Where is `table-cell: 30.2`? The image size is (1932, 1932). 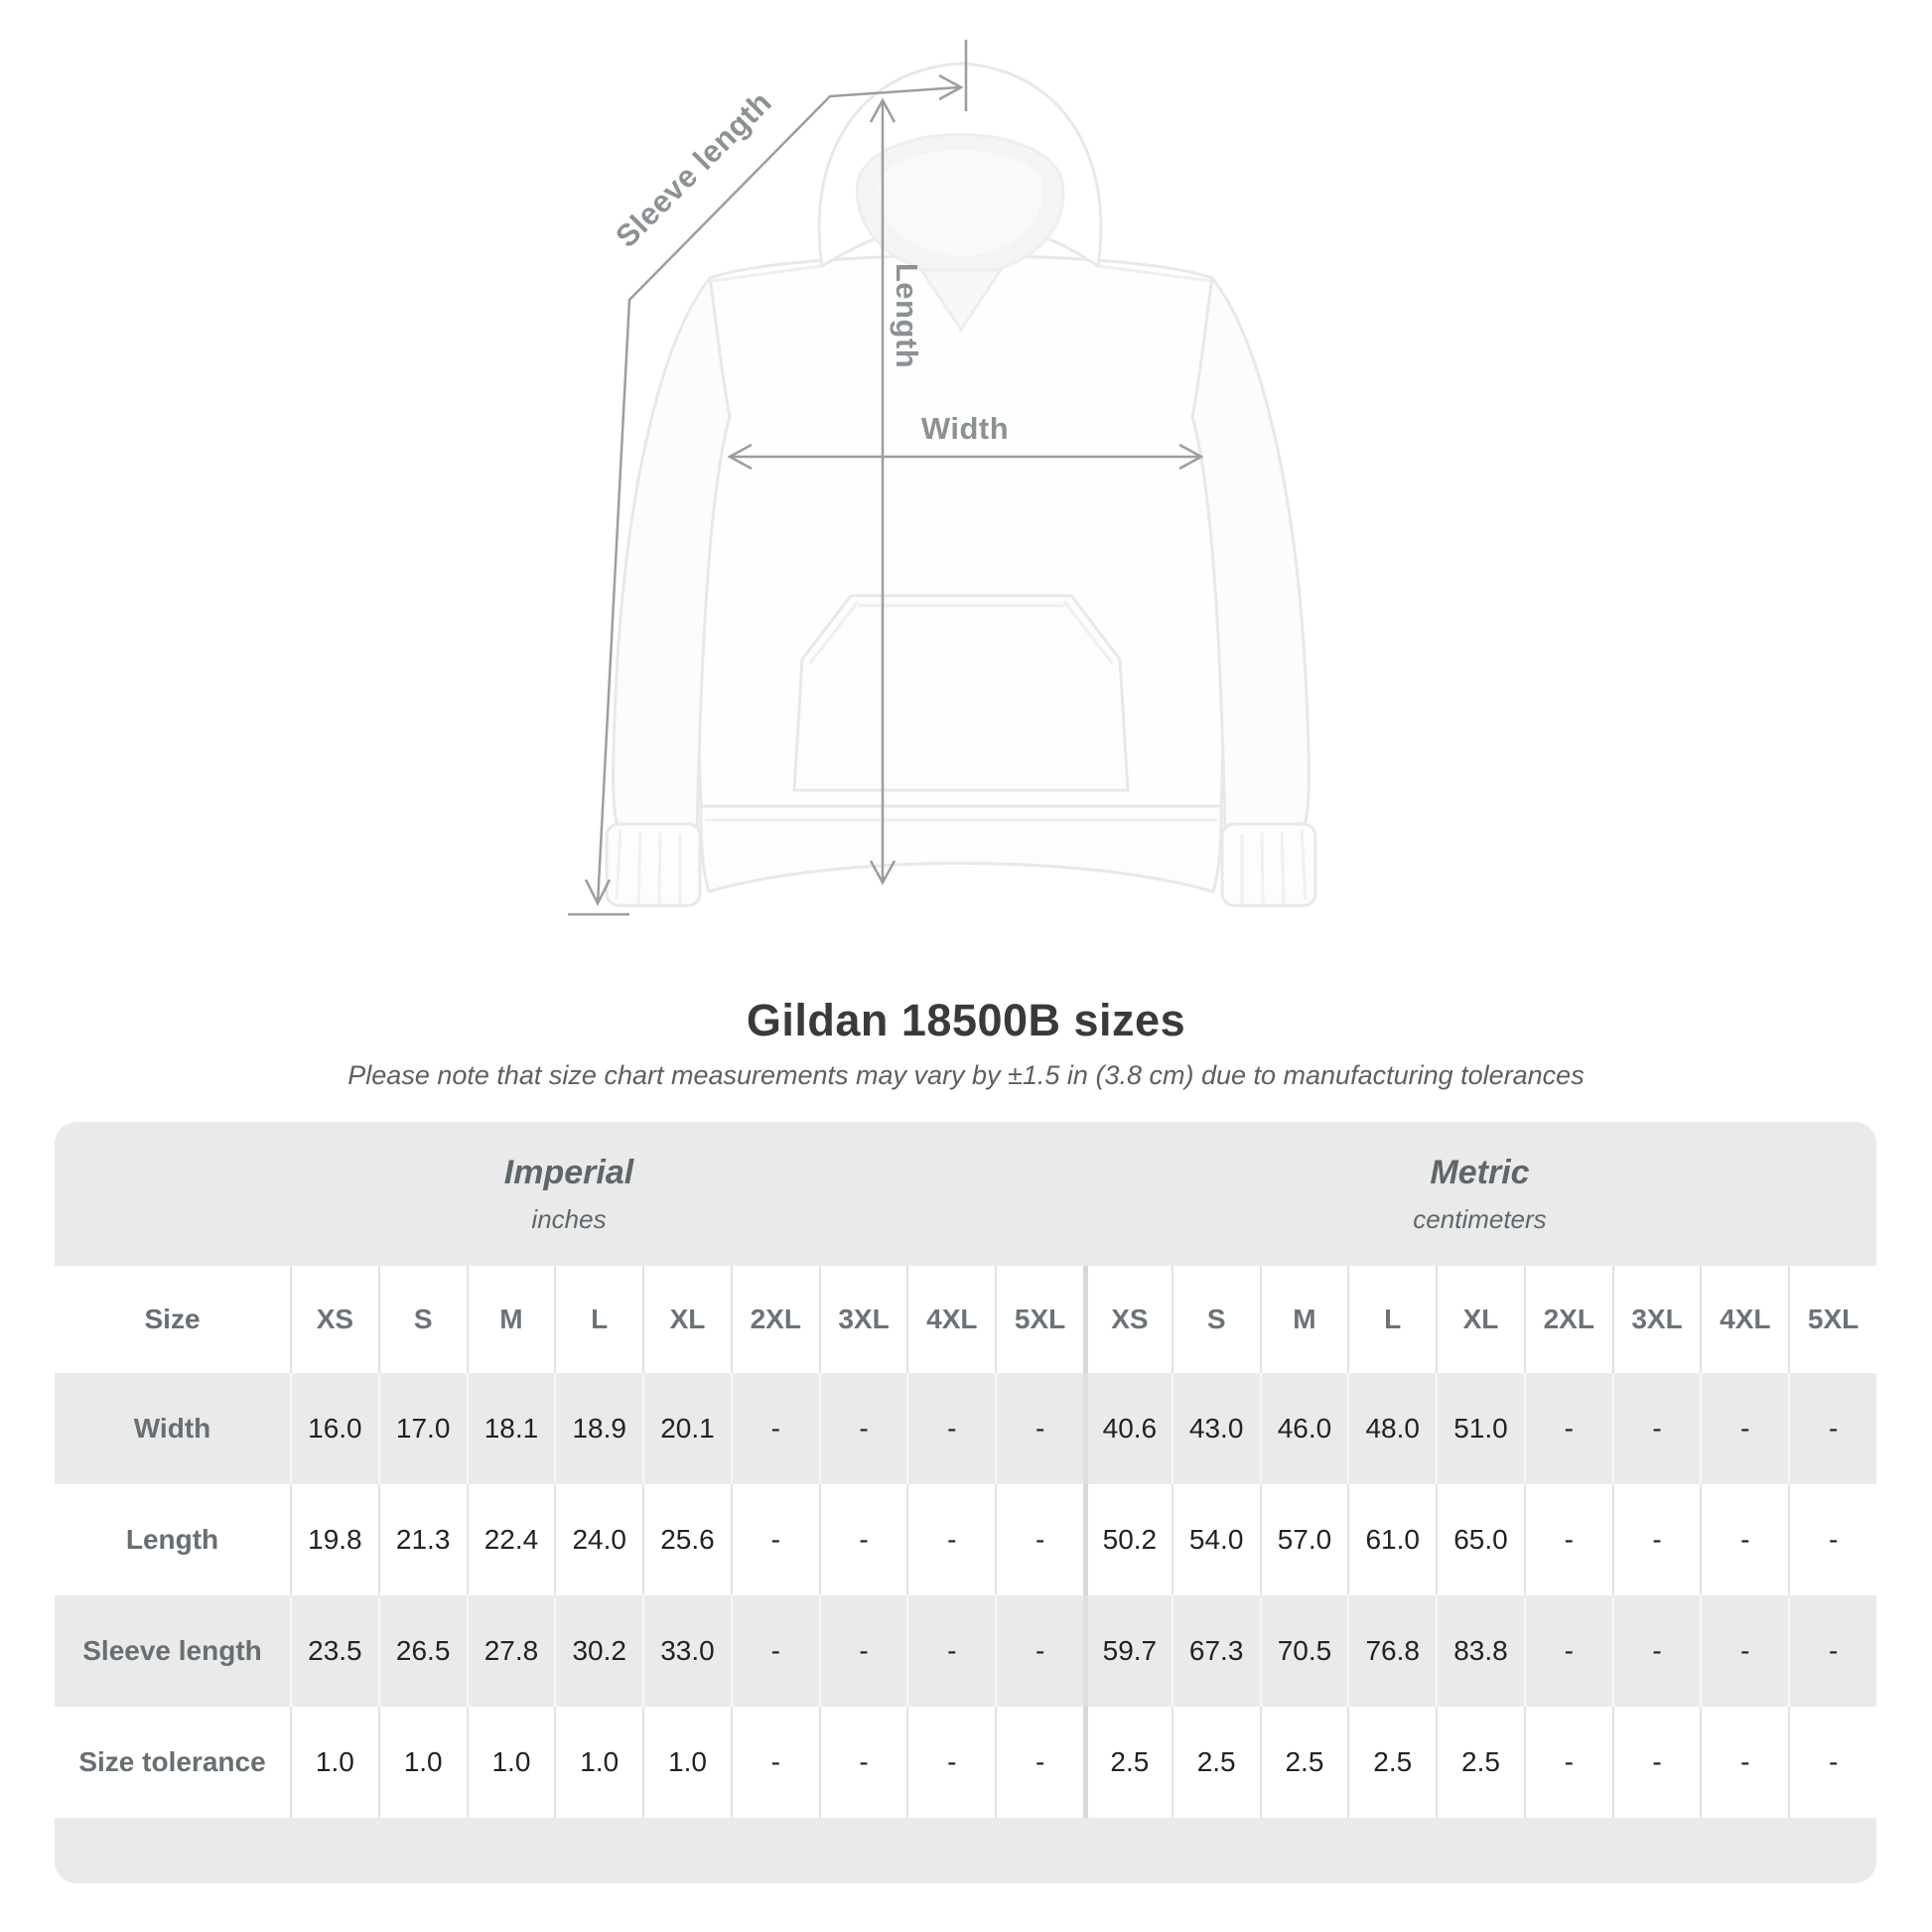 table-cell: 30.2 is located at coordinates (598, 1651).